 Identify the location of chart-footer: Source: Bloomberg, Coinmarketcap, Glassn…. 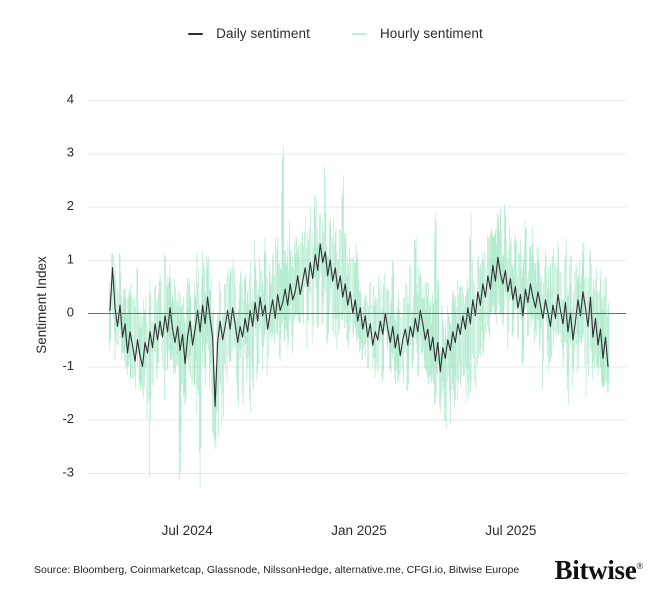
(335, 573).